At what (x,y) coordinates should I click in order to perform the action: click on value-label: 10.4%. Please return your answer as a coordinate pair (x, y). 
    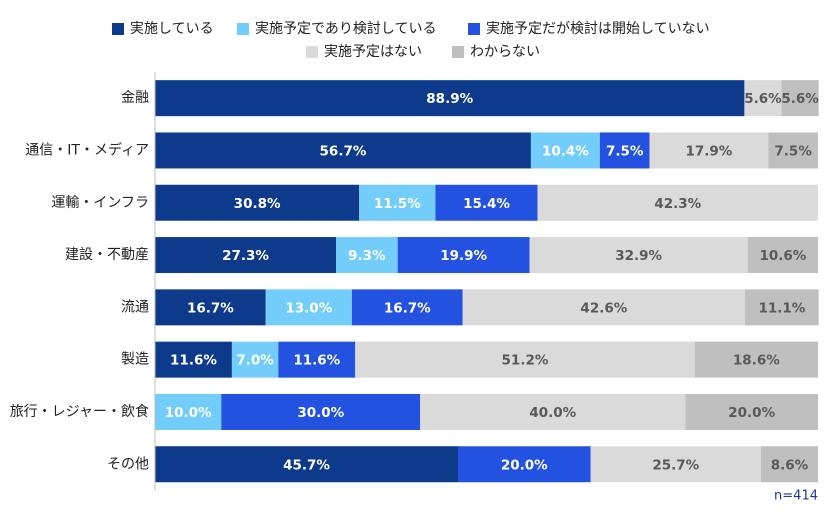
    Looking at the image, I should click on (565, 151).